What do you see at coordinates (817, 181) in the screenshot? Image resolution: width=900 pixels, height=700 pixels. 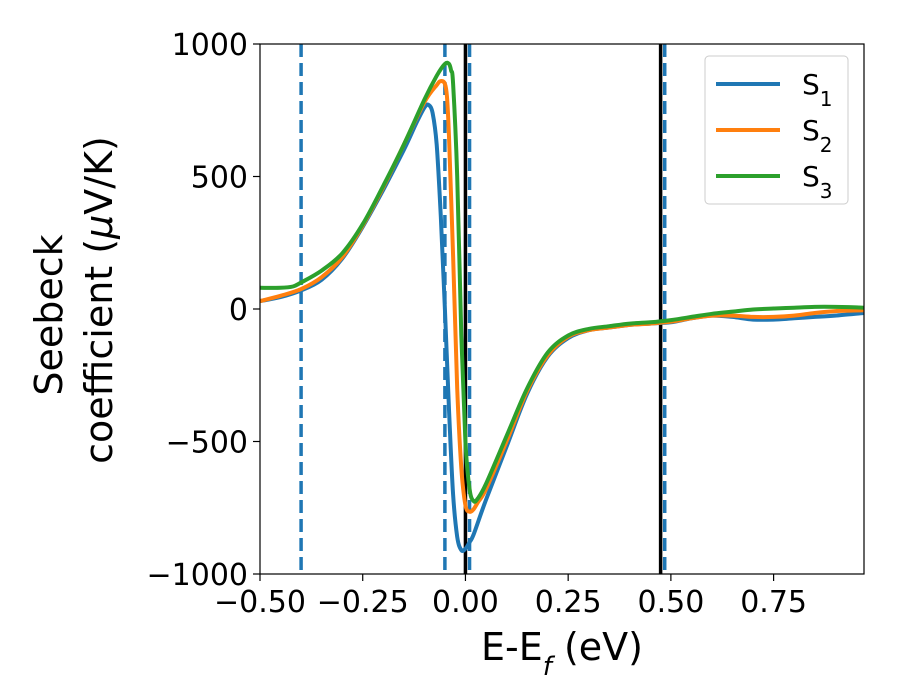 I see `legend-label-s3: S3` at bounding box center [817, 181].